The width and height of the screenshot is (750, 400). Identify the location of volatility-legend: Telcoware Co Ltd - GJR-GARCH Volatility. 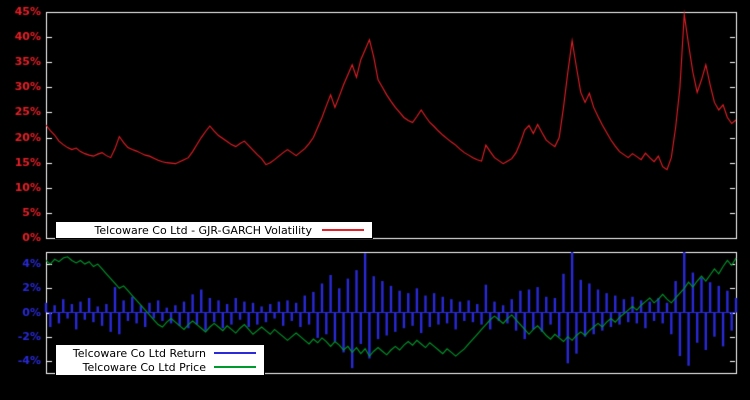
(214, 230).